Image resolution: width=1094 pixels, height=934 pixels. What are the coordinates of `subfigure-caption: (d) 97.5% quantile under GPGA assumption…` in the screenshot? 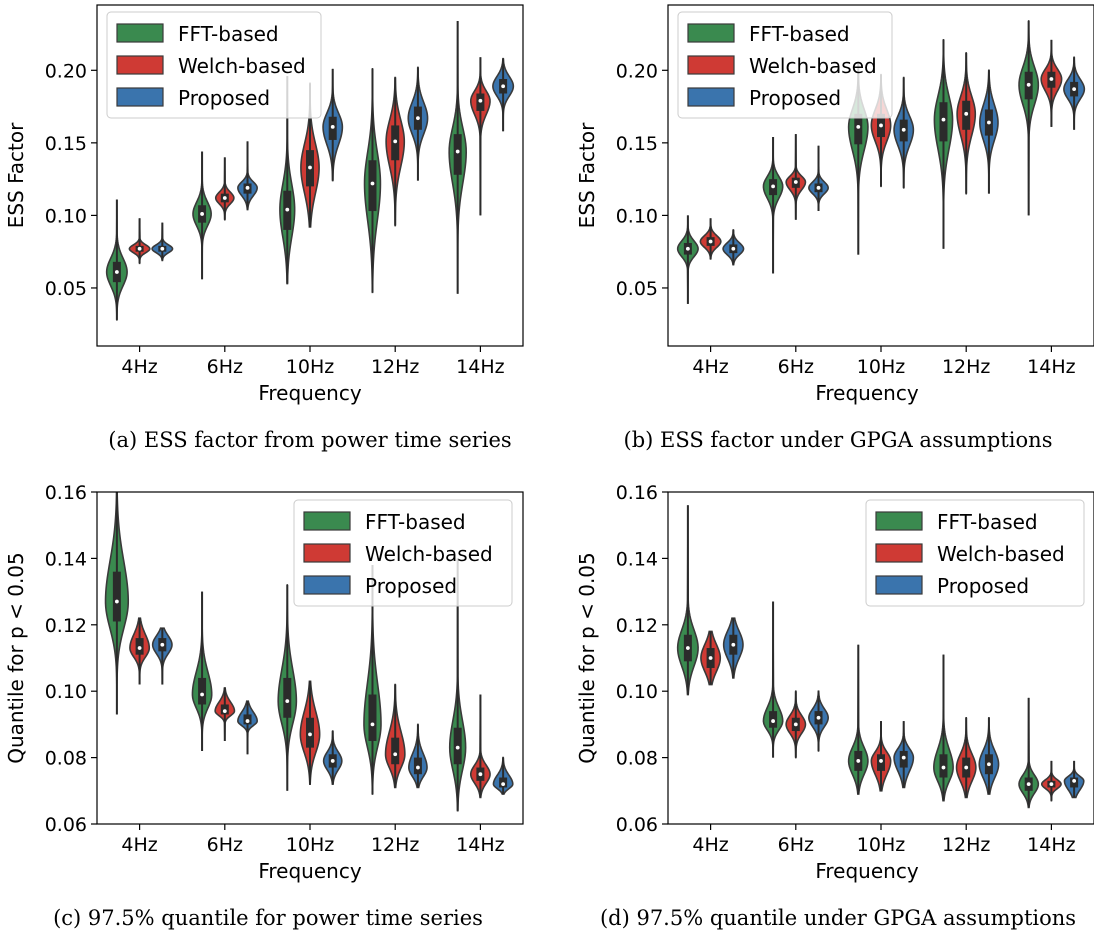 It's located at (838, 918).